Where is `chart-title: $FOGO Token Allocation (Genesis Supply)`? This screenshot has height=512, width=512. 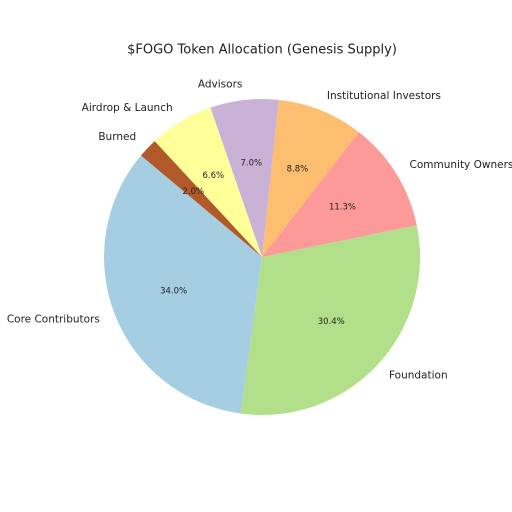
chart-title: $FOGO Token Allocation (Genesis Supply) is located at coordinates (262, 50).